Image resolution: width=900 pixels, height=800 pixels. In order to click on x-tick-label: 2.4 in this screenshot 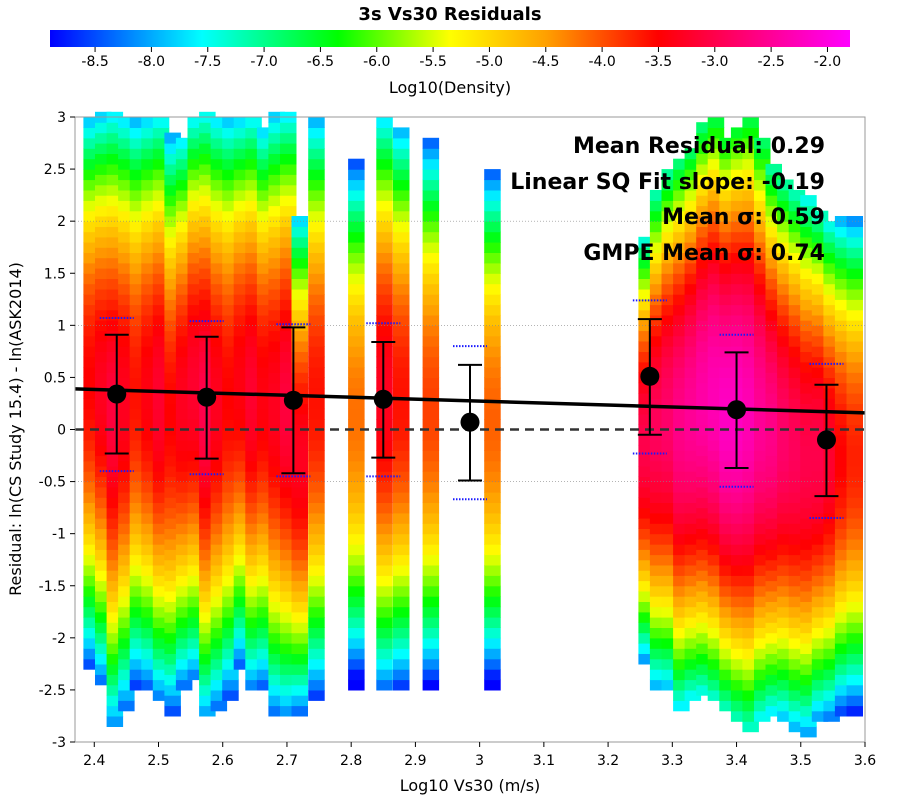, I will do `click(94, 761)`.